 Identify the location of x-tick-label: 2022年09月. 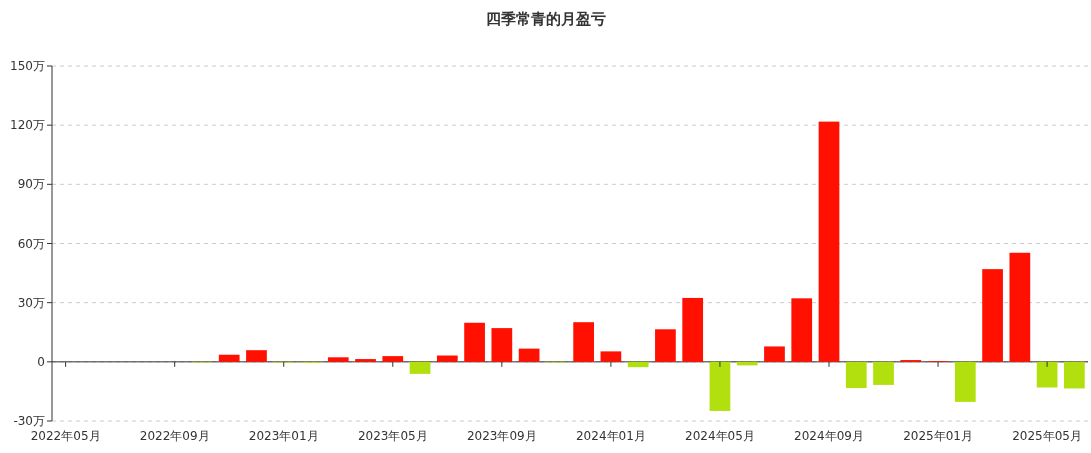
(174, 436).